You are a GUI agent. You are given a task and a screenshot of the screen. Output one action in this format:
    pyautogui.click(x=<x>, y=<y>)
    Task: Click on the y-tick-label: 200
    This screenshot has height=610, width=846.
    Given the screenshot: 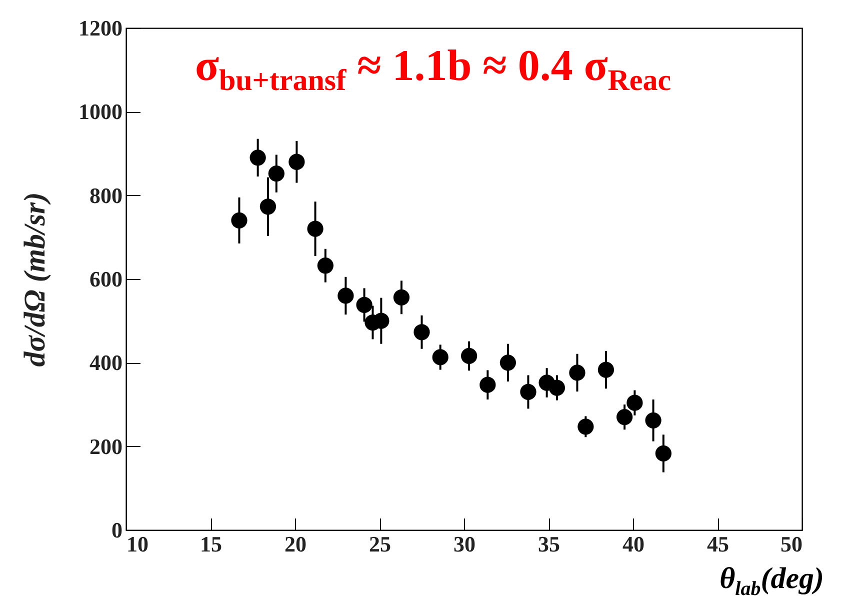 What is the action you would take?
    pyautogui.click(x=106, y=446)
    